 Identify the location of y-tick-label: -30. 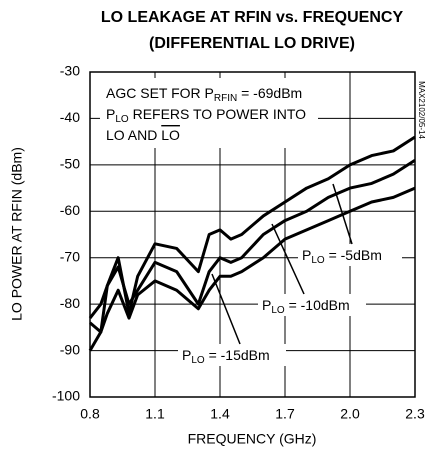
(70, 71).